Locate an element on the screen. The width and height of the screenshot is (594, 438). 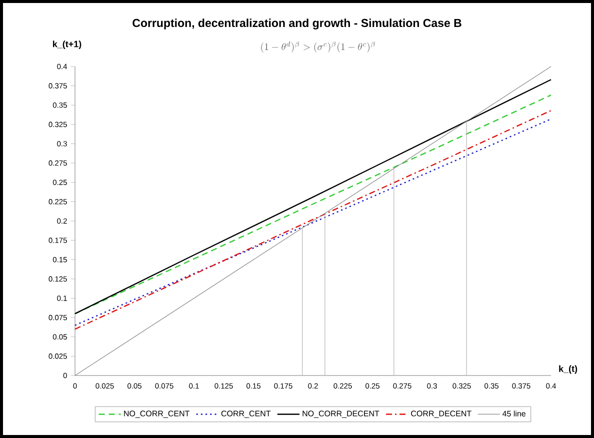
text: $(1-\theta^{d})^{\beta} > (\sigma^{c})^{\beta}(1-\theta^{c})^{\beta}$ is located at coordinates (318, 46).